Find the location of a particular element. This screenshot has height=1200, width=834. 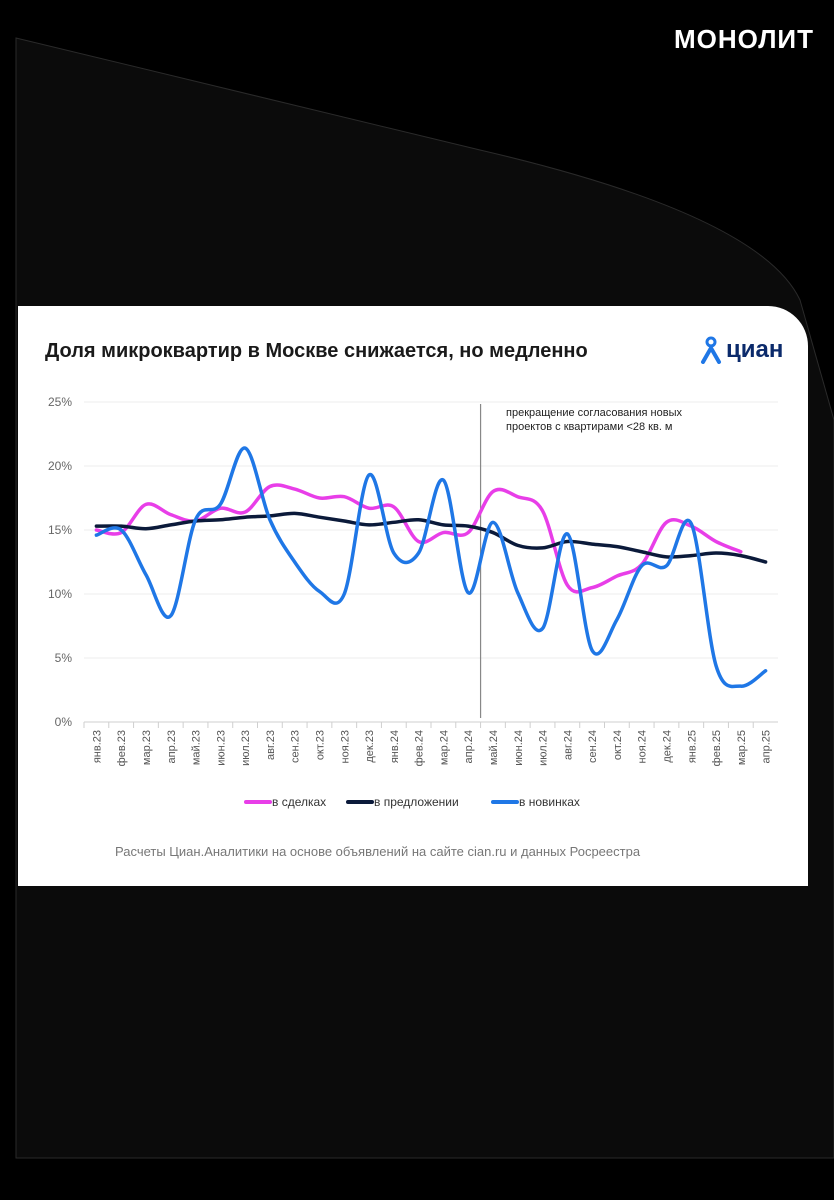

x-tick-label: апр.23 is located at coordinates (172, 746).